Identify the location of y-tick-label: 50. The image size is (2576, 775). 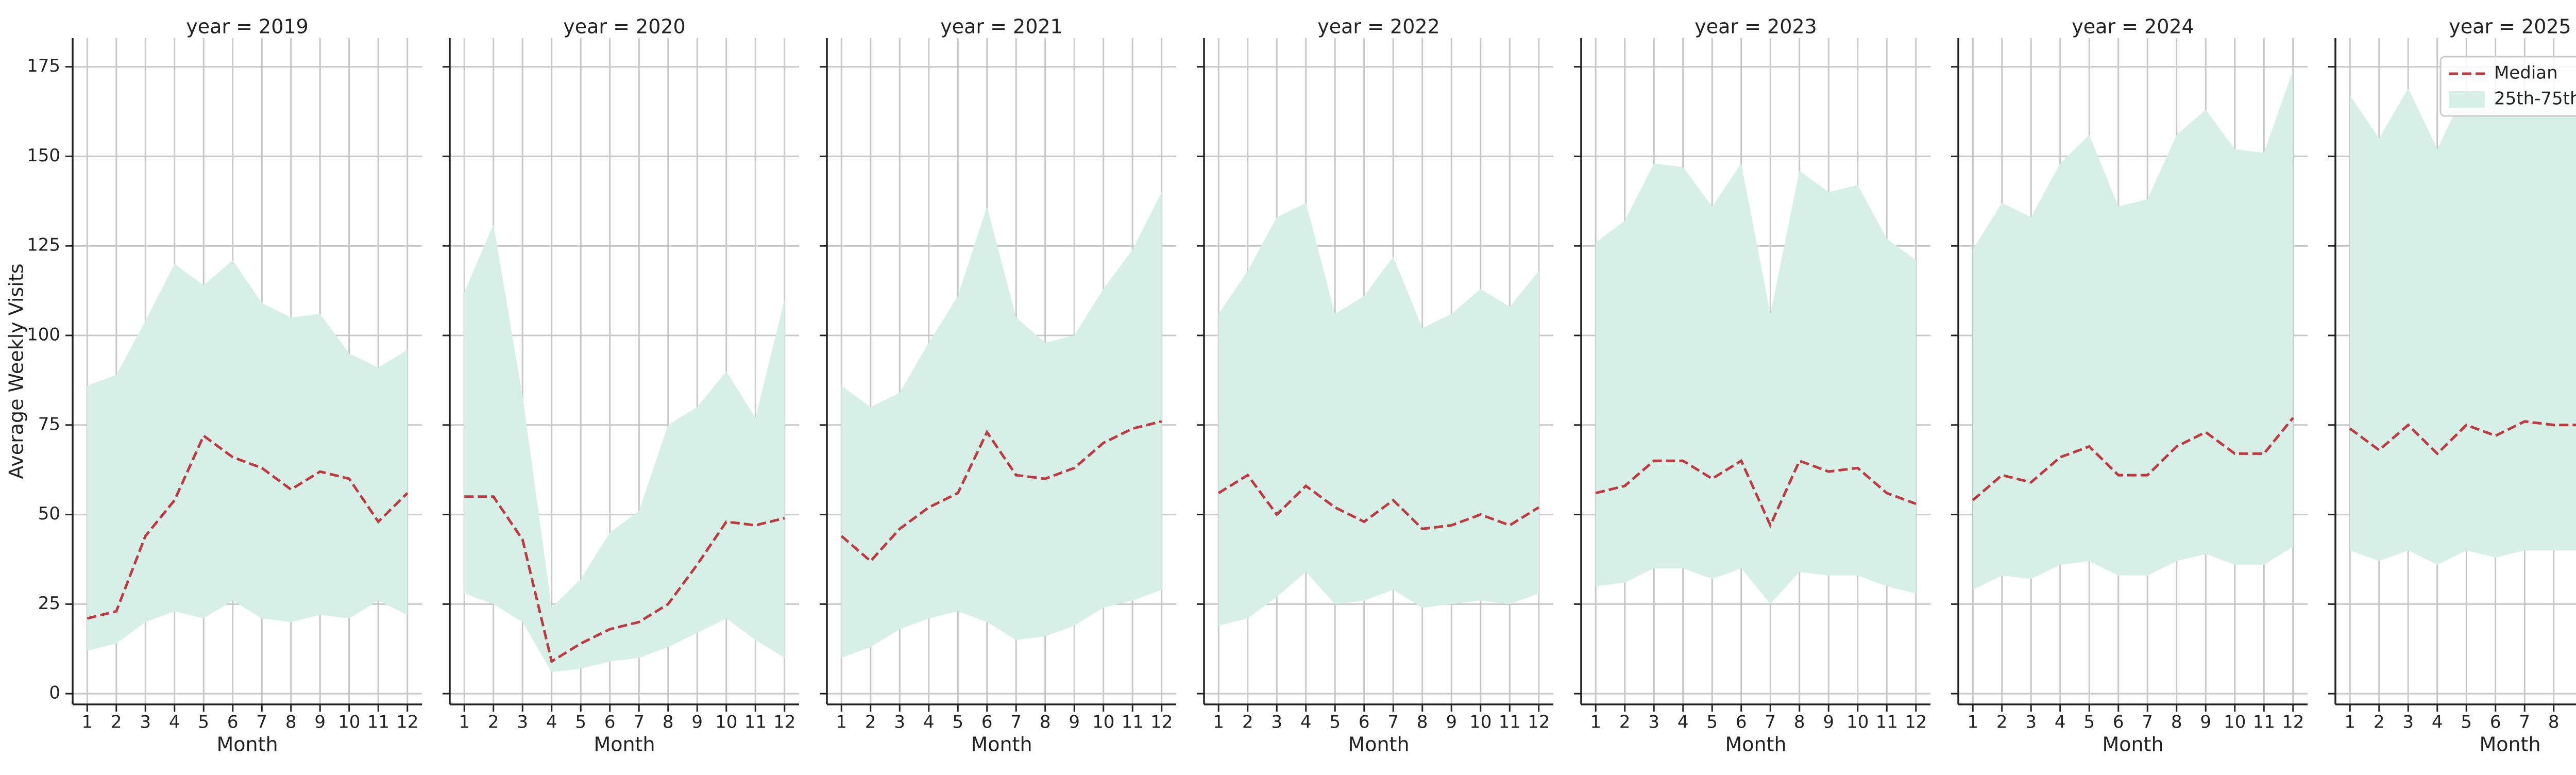
(49, 513).